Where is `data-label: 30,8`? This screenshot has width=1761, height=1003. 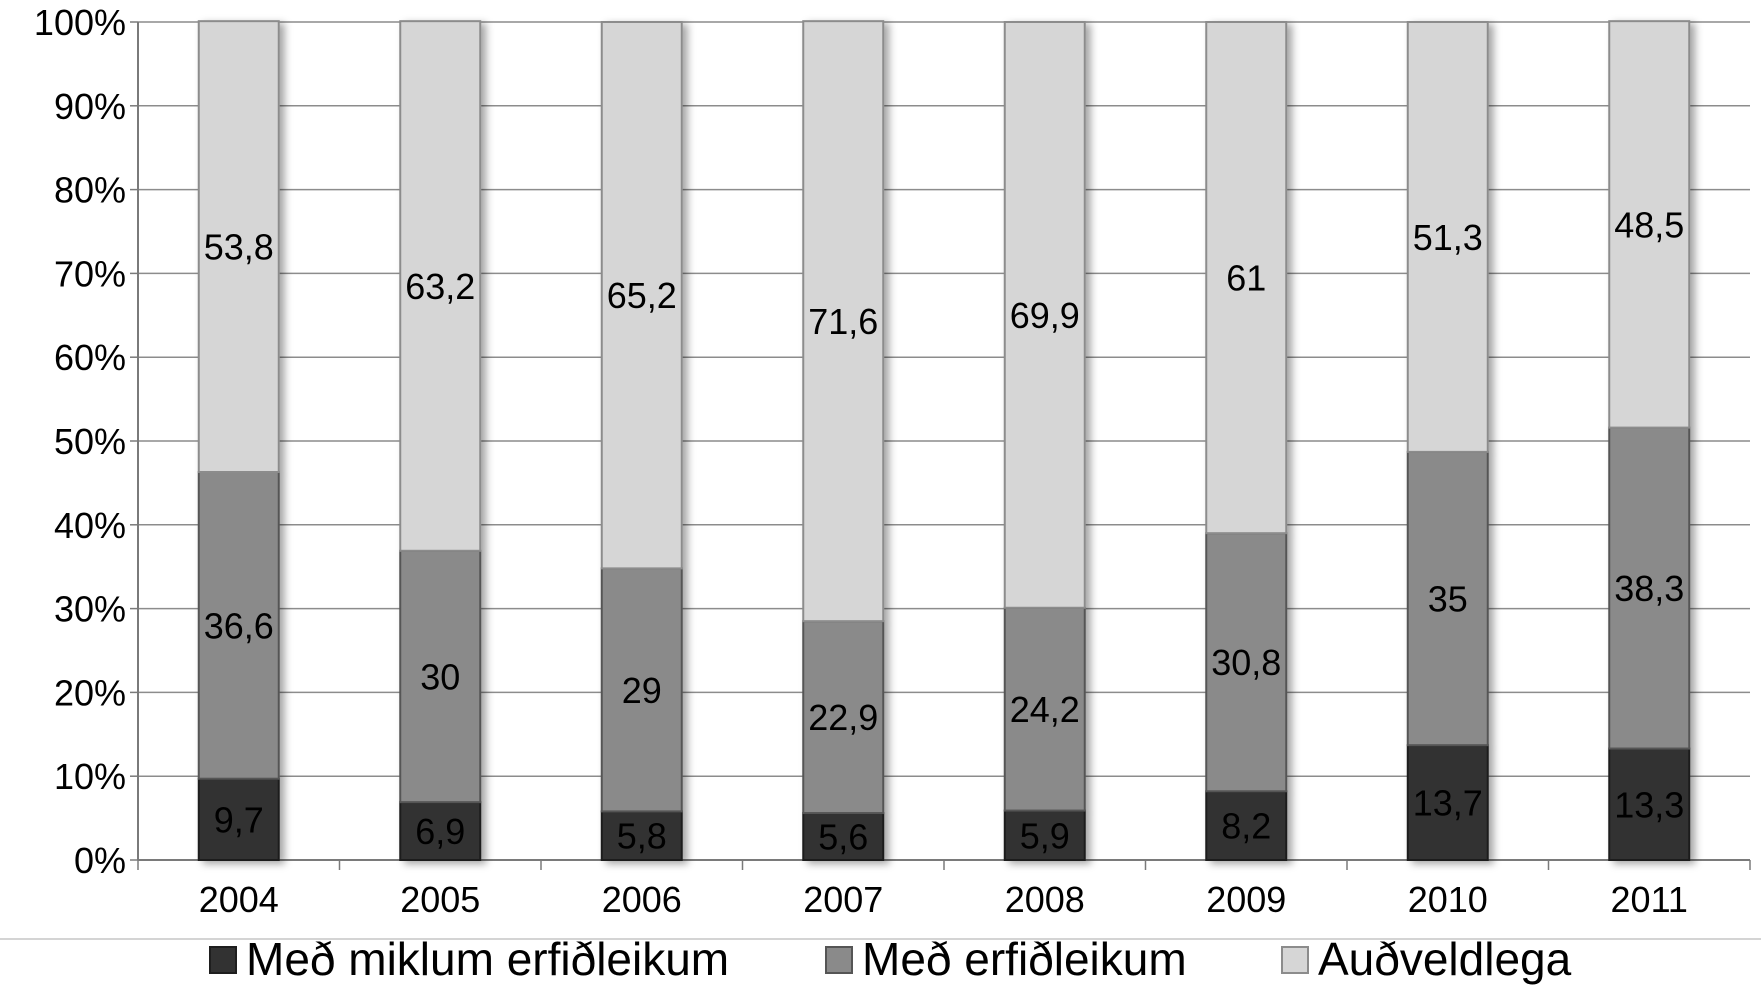
data-label: 30,8 is located at coordinates (1246, 662).